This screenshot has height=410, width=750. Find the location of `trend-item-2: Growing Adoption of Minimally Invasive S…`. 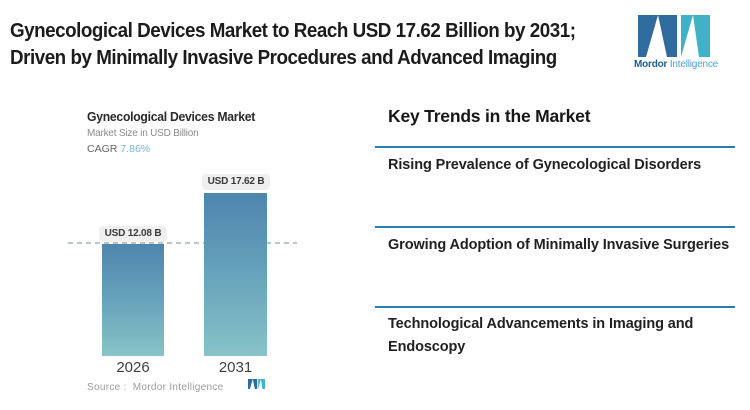

trend-item-2: Growing Adoption of Minimally Invasive S… is located at coordinates (559, 245).